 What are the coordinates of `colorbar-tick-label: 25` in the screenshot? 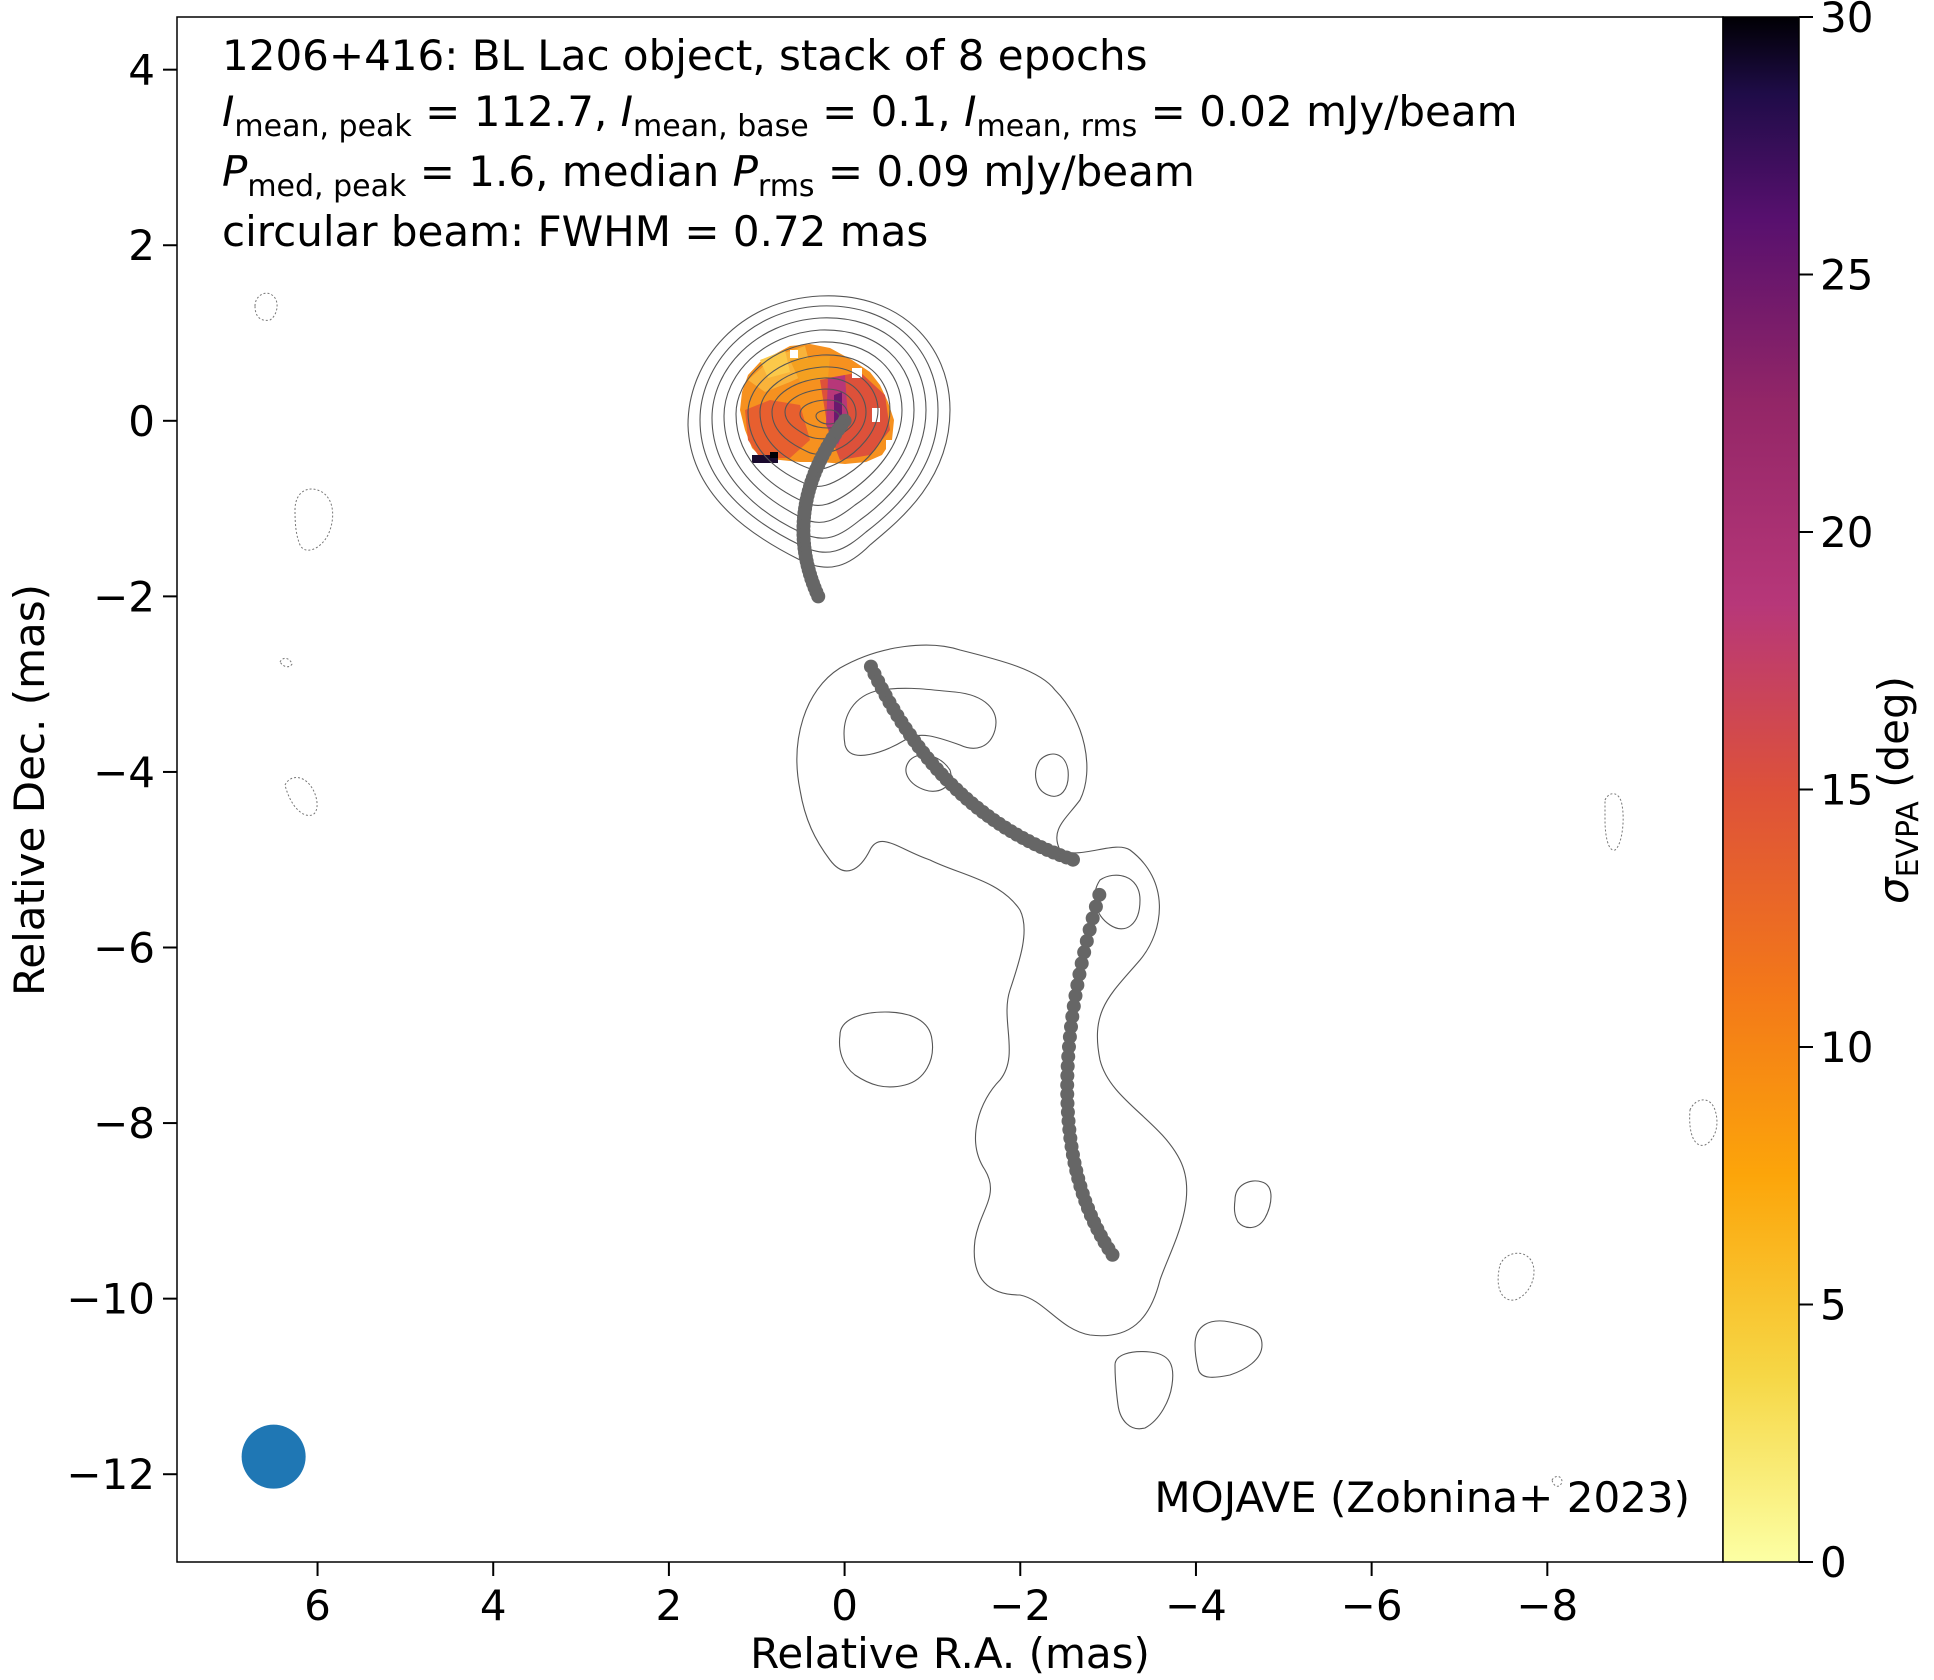 It's located at (1846, 275).